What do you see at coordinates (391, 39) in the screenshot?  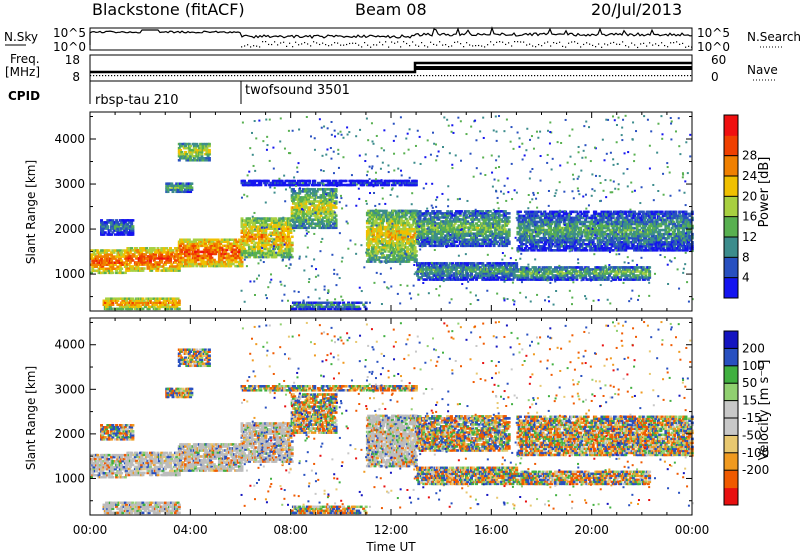 I see `nsky-panel-frame` at bounding box center [391, 39].